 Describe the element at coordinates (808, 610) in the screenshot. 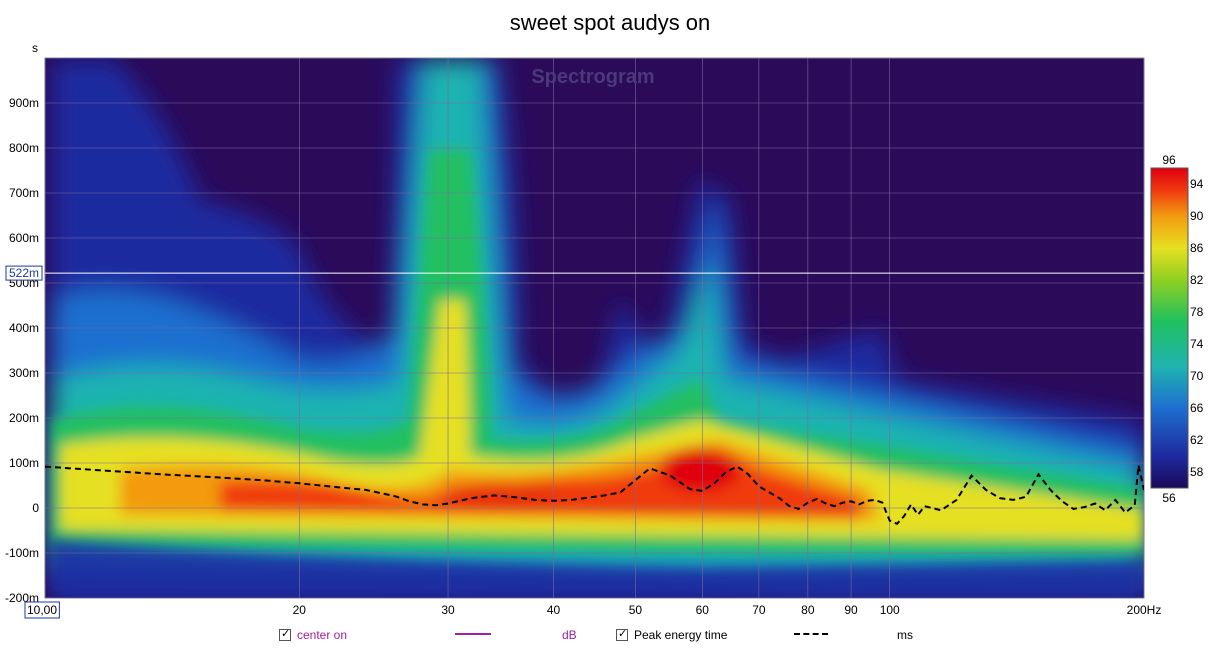

I see `x-tick-label: 80` at that location.